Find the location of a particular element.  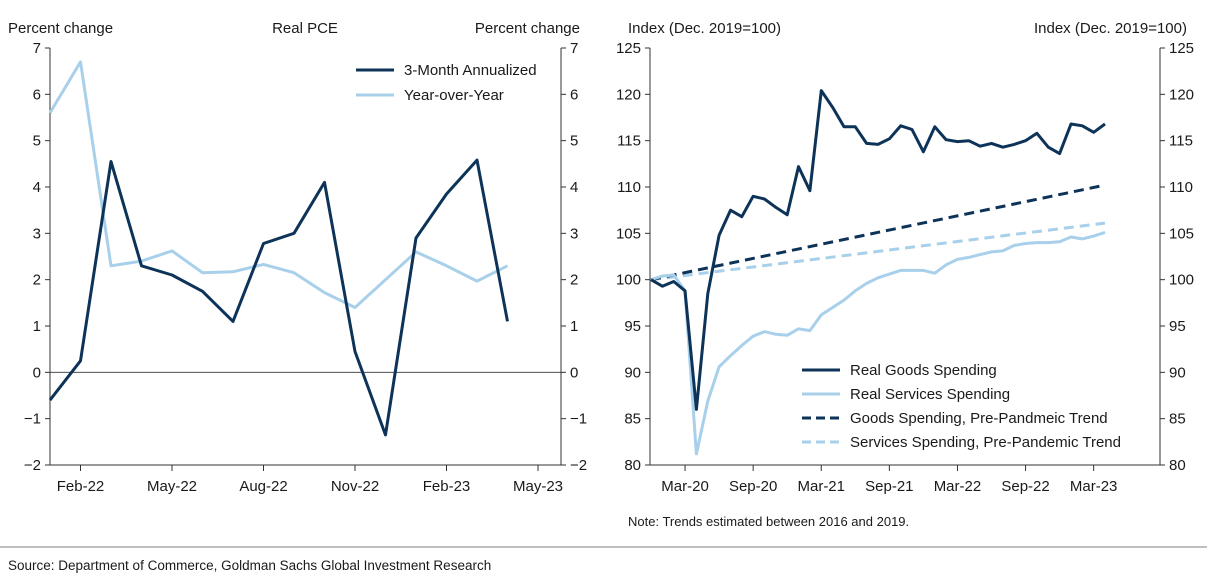

right-ytick-label-right: 105 is located at coordinates (1181, 233).